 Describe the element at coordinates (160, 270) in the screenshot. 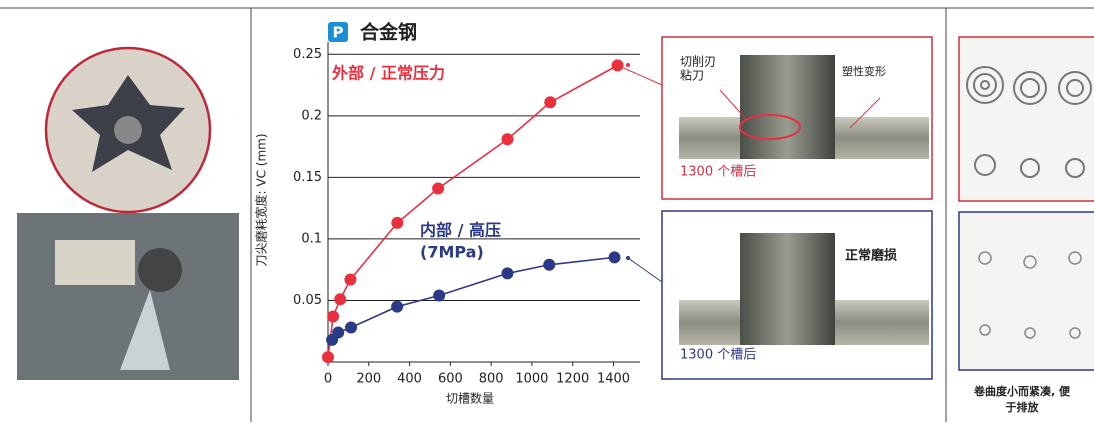

I see `insert` at that location.